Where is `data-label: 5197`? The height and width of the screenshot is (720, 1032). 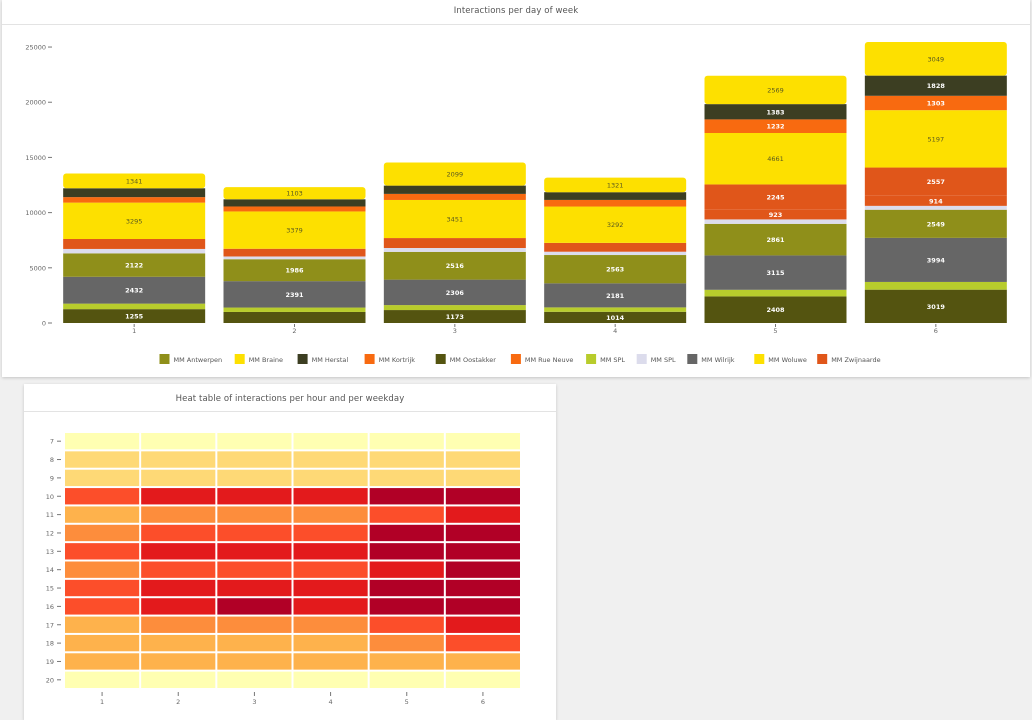
data-label: 5197 is located at coordinates (936, 139).